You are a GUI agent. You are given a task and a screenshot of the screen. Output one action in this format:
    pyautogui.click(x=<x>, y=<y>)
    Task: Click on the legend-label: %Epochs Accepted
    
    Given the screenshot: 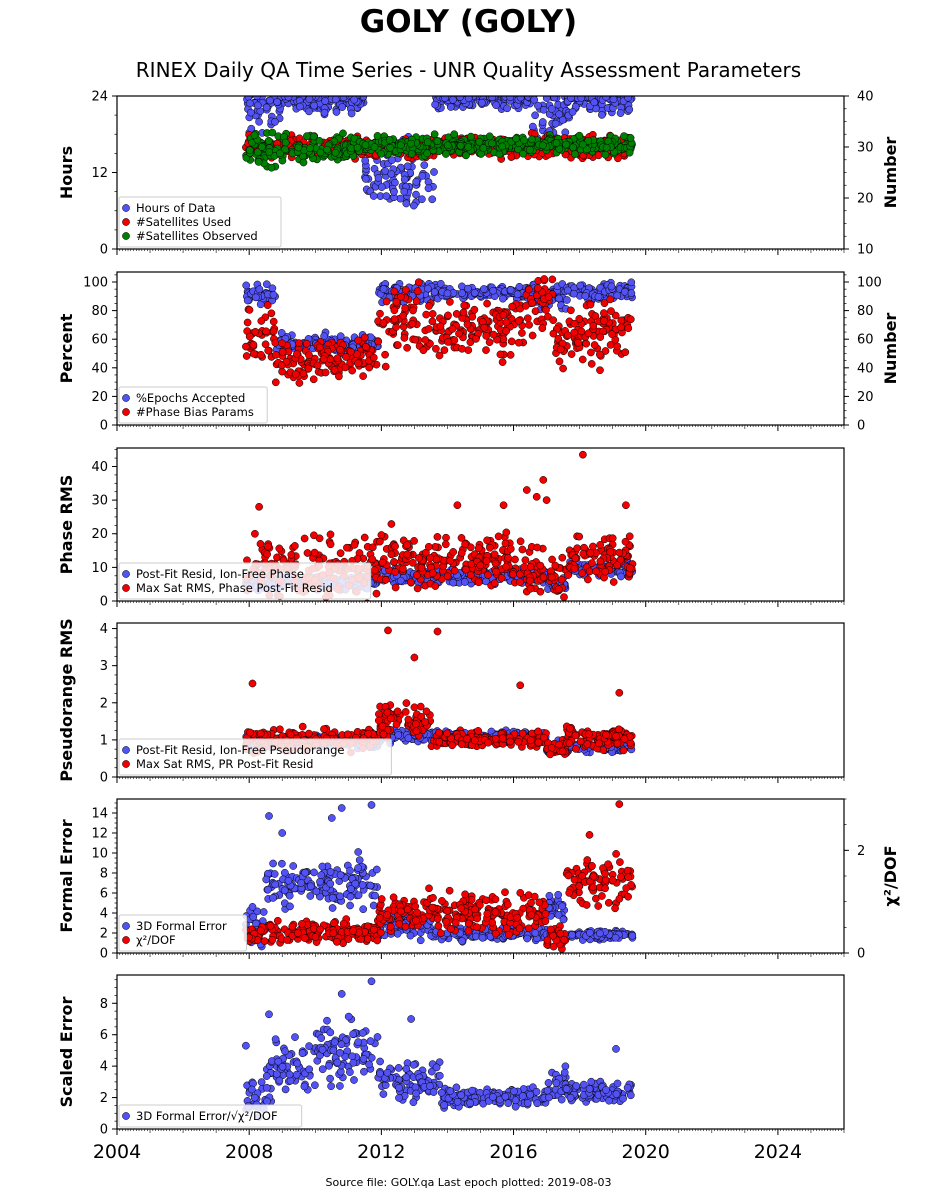 What is the action you would take?
    pyautogui.click(x=190, y=398)
    